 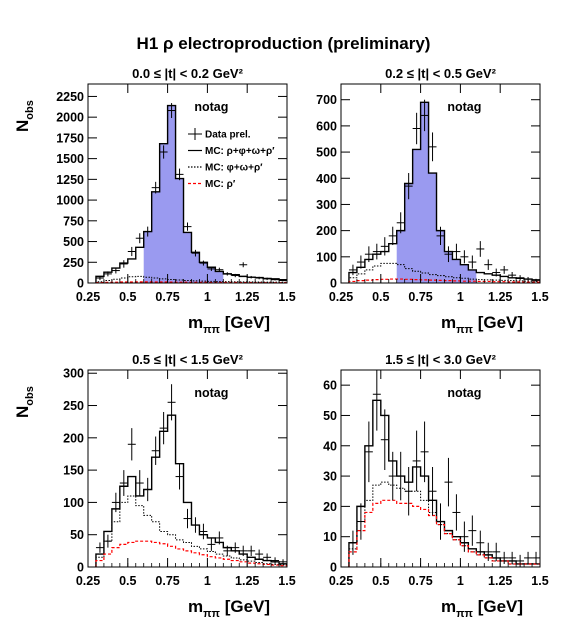 What do you see at coordinates (188, 73) in the screenshot?
I see `panel-title: 0.0 ≤ |t| < 0.2 GeV²` at bounding box center [188, 73].